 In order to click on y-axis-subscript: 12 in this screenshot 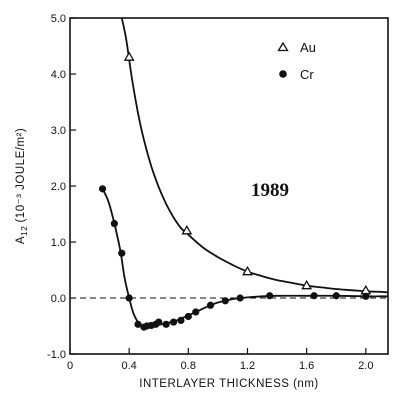, I will do `click(24, 231)`.